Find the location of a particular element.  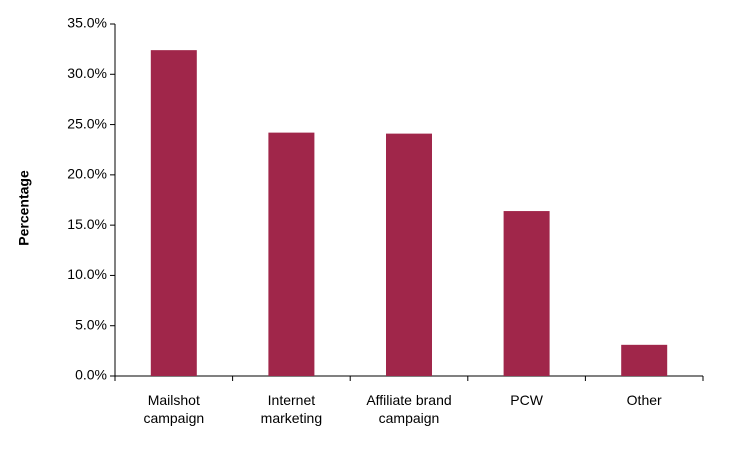

x-tick-label: Internet marketing is located at coordinates (291, 409).